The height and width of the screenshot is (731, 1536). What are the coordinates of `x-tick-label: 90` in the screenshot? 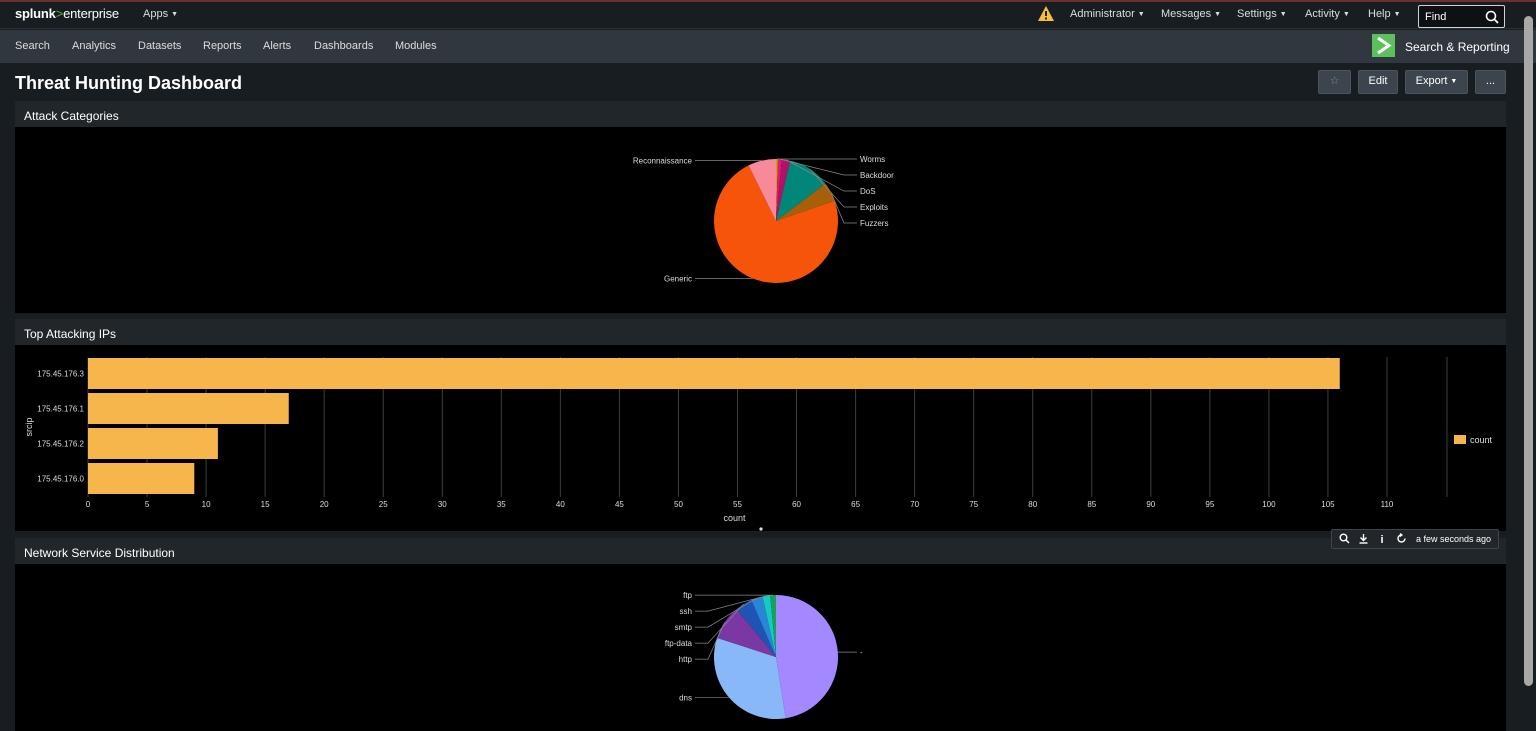 It's located at (1150, 504).